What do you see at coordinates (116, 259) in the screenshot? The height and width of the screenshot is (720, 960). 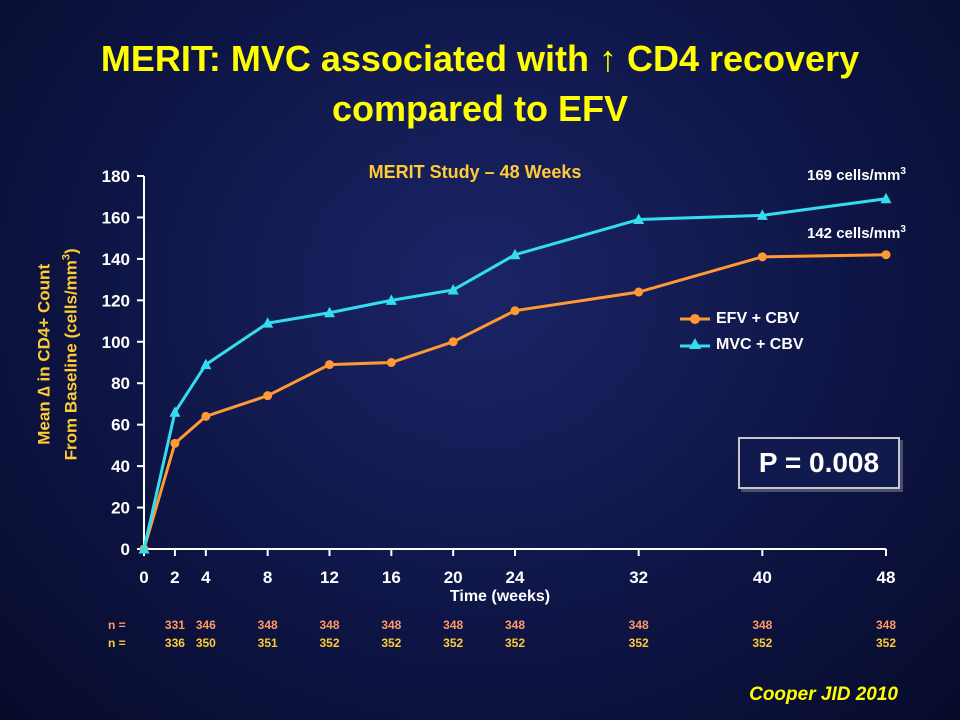 I see `y-tick-label: 140` at bounding box center [116, 259].